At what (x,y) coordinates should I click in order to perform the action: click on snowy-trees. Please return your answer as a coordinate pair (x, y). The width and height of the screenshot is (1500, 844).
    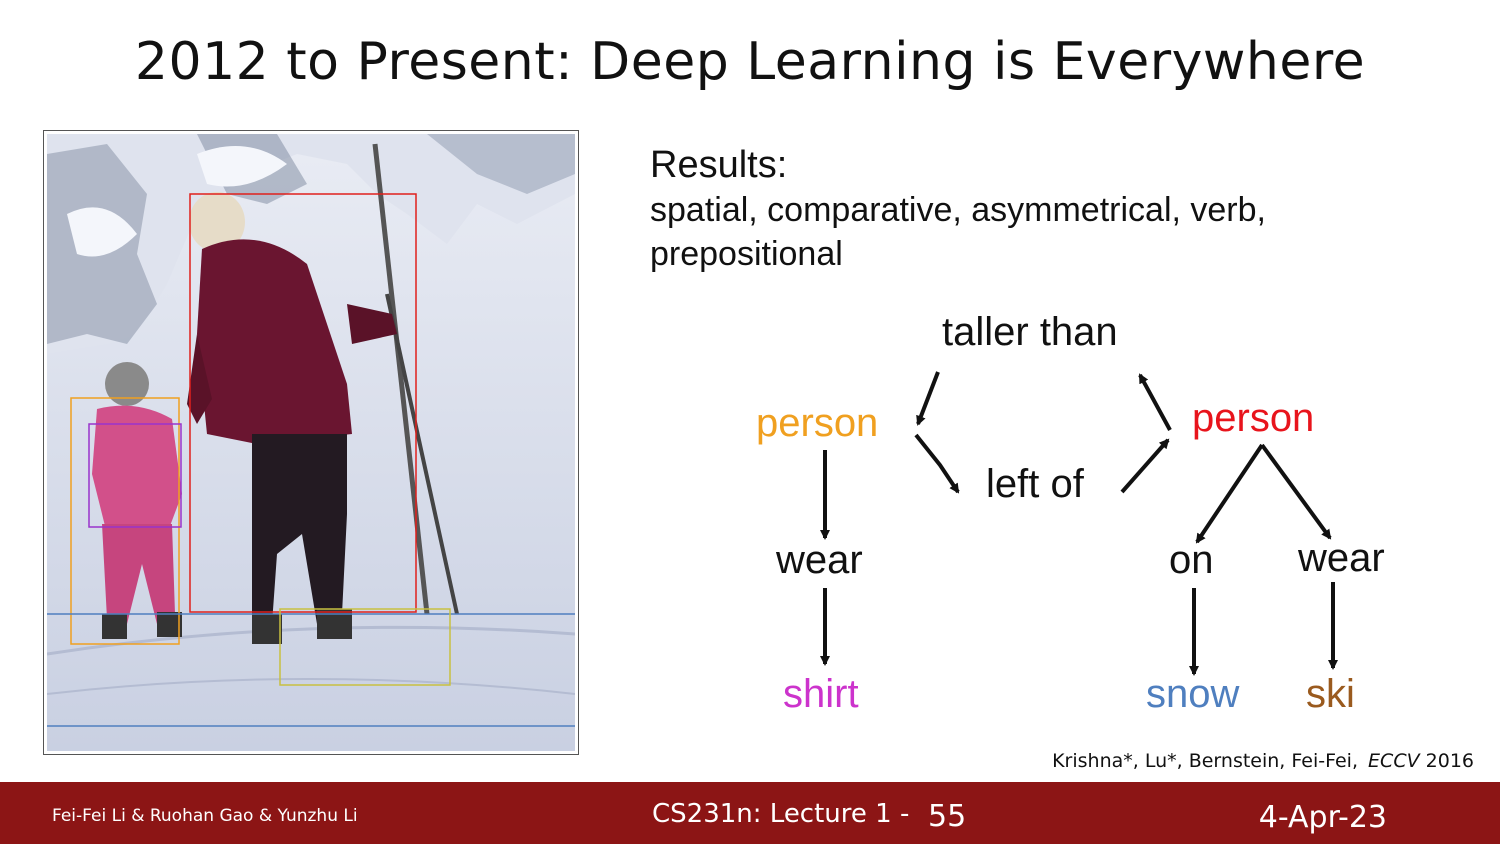
    Looking at the image, I should click on (311, 244).